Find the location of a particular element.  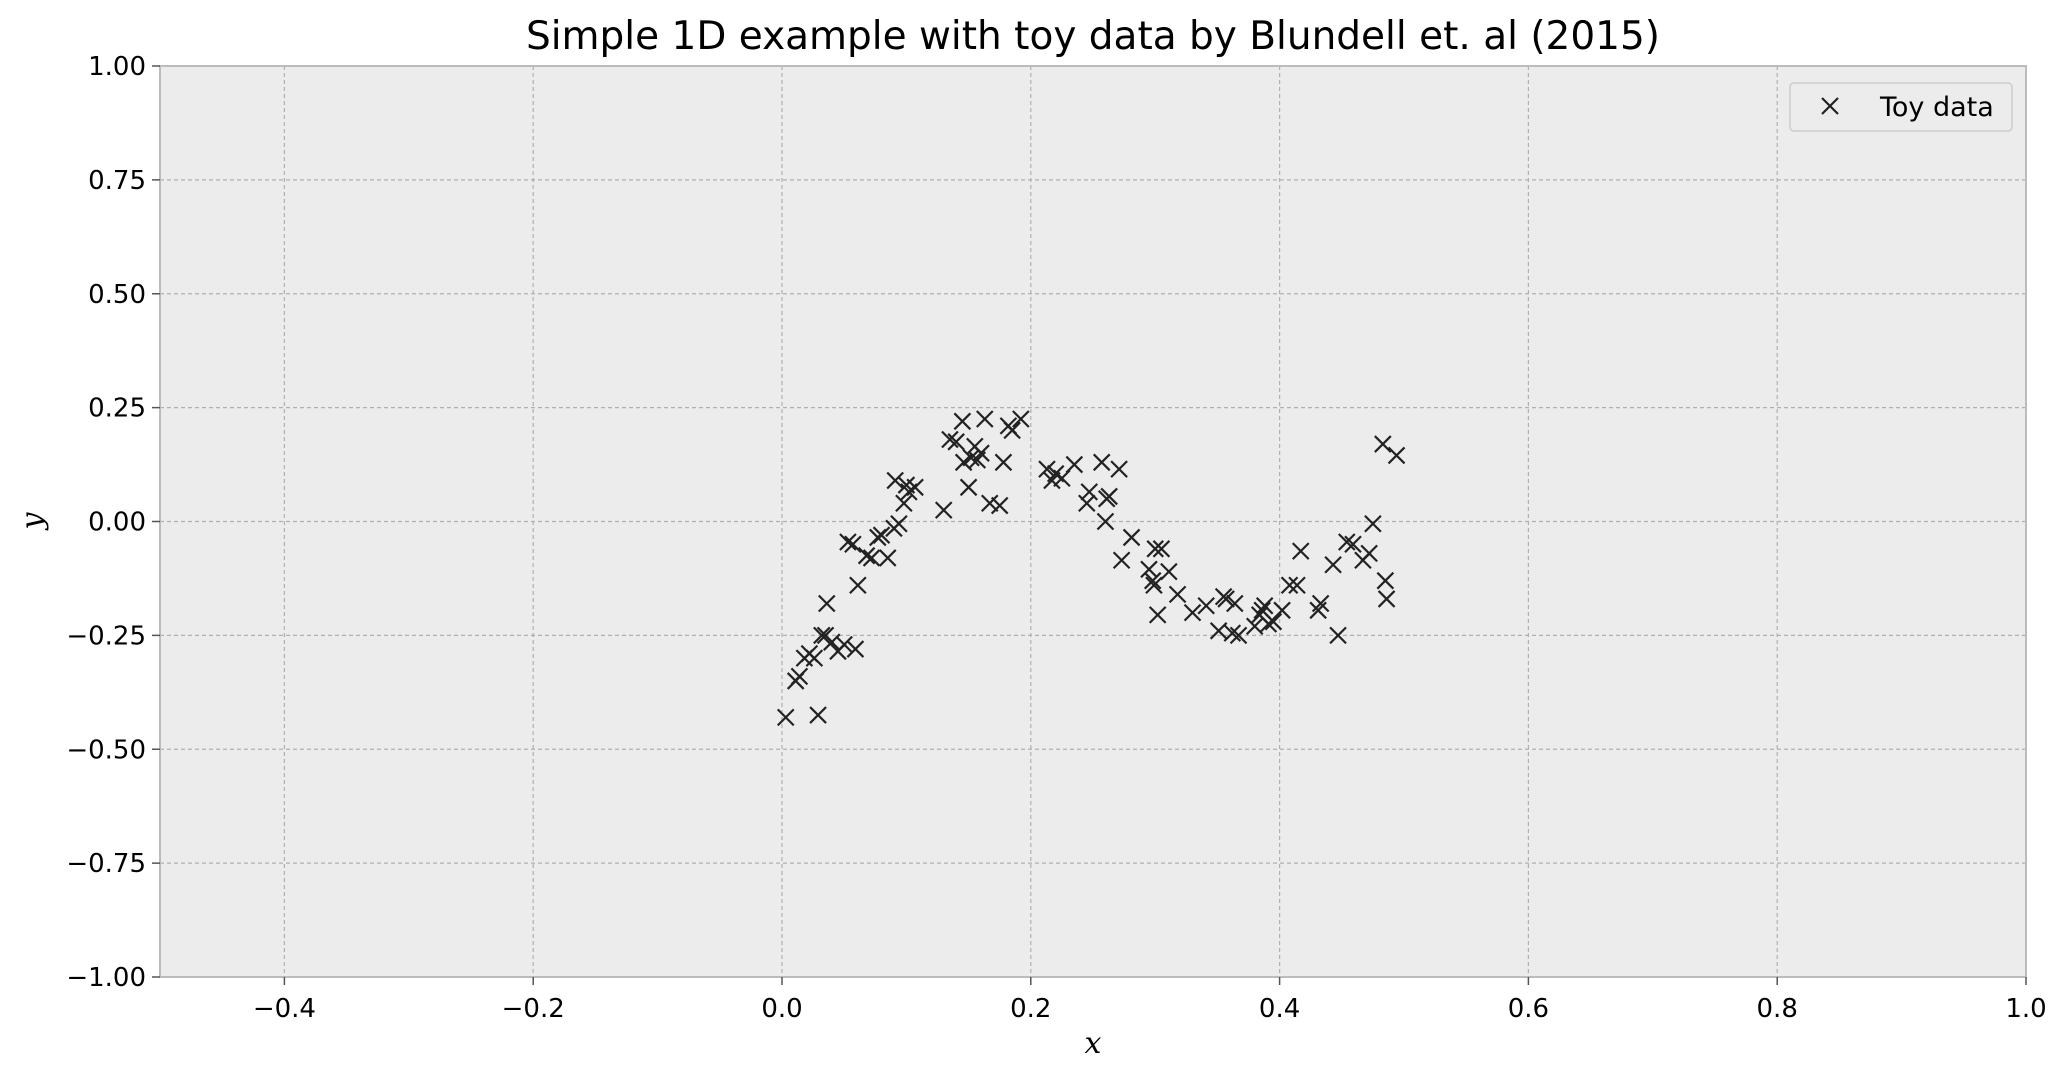

legend-box is located at coordinates (1901, 107).